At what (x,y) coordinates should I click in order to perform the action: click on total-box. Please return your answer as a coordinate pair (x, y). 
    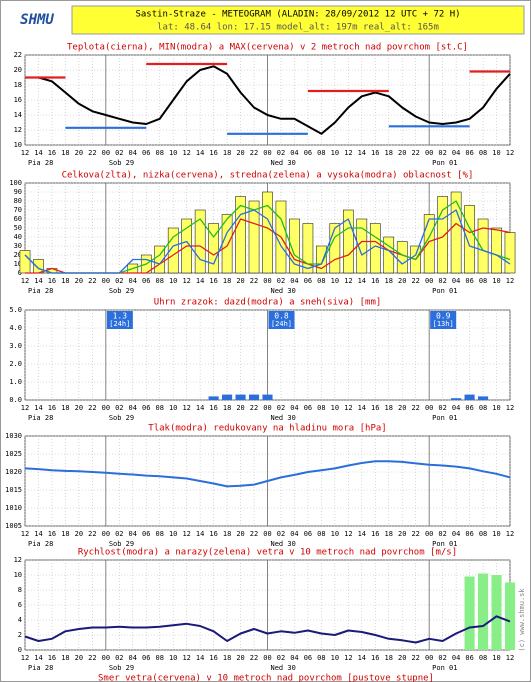
    Looking at the image, I should click on (281, 320).